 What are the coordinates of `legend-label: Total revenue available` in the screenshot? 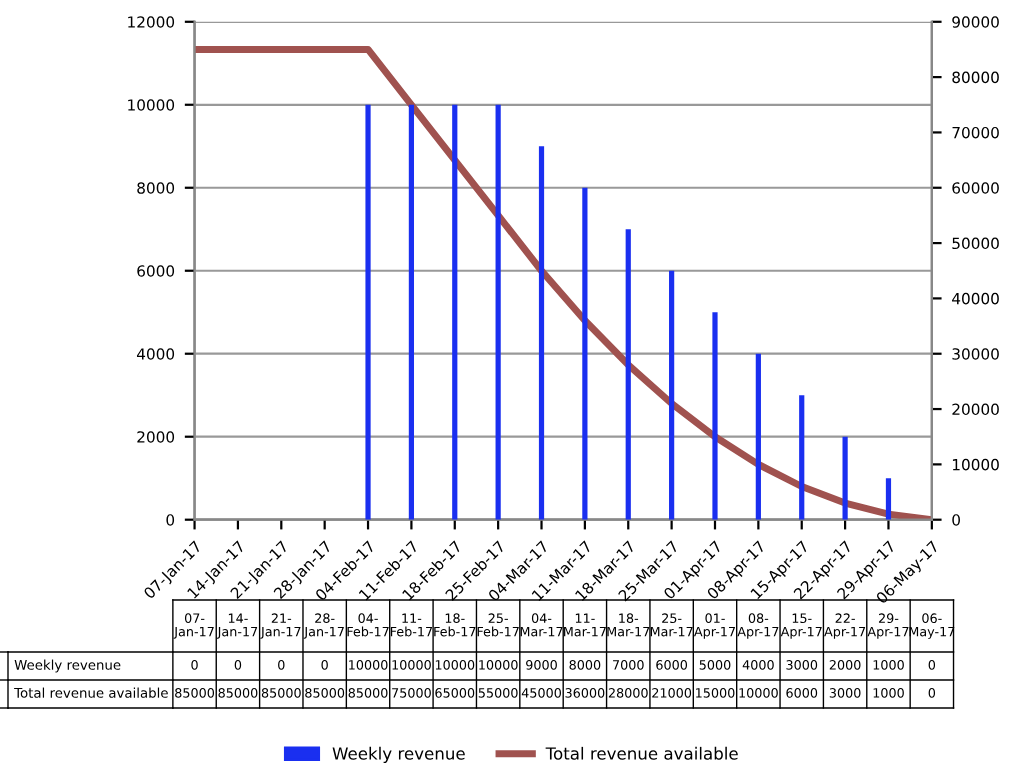 It's located at (641, 753).